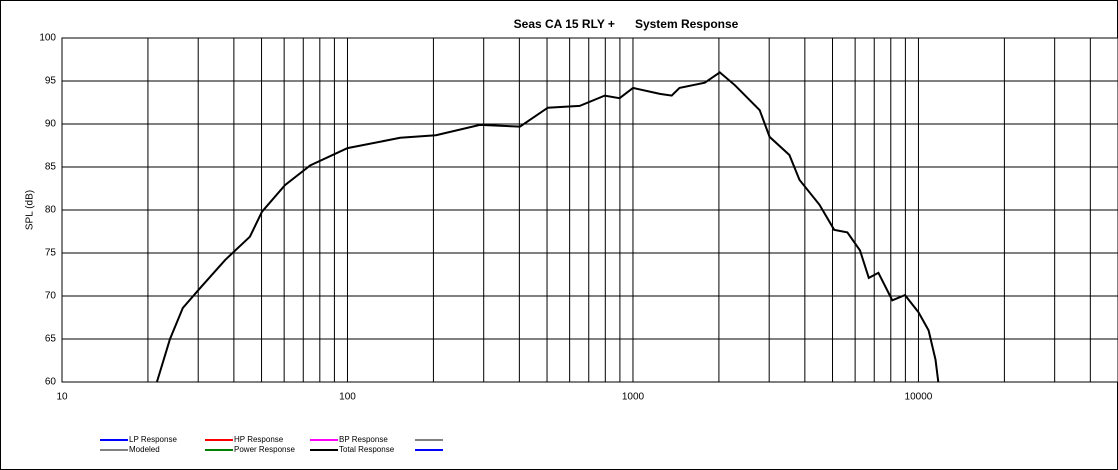 The width and height of the screenshot is (1118, 470). I want to click on y-axis-label: SPL (dB), so click(30, 210).